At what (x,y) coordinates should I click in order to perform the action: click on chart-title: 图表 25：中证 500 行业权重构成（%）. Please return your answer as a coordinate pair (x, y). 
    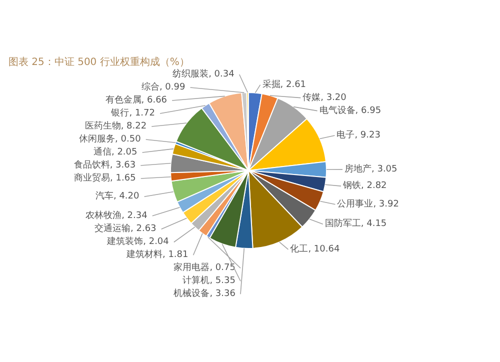
    Looking at the image, I should click on (99, 62).